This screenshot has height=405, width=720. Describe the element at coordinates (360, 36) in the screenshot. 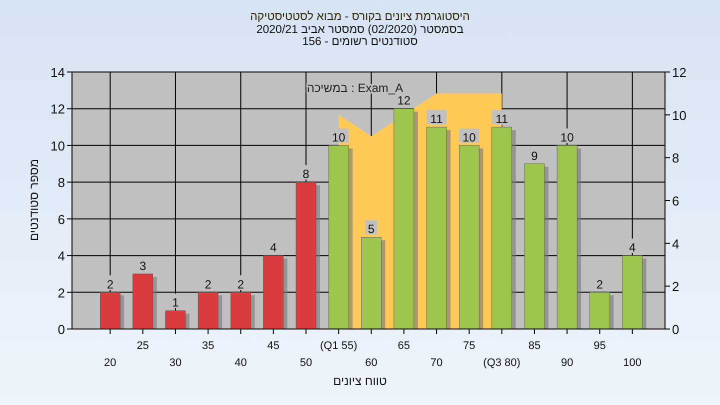

I see `chart-subtitle: בסמסטר (02/2020) סמסטר אביב 2020/21 סטודנטים רשומים - 156` at that location.